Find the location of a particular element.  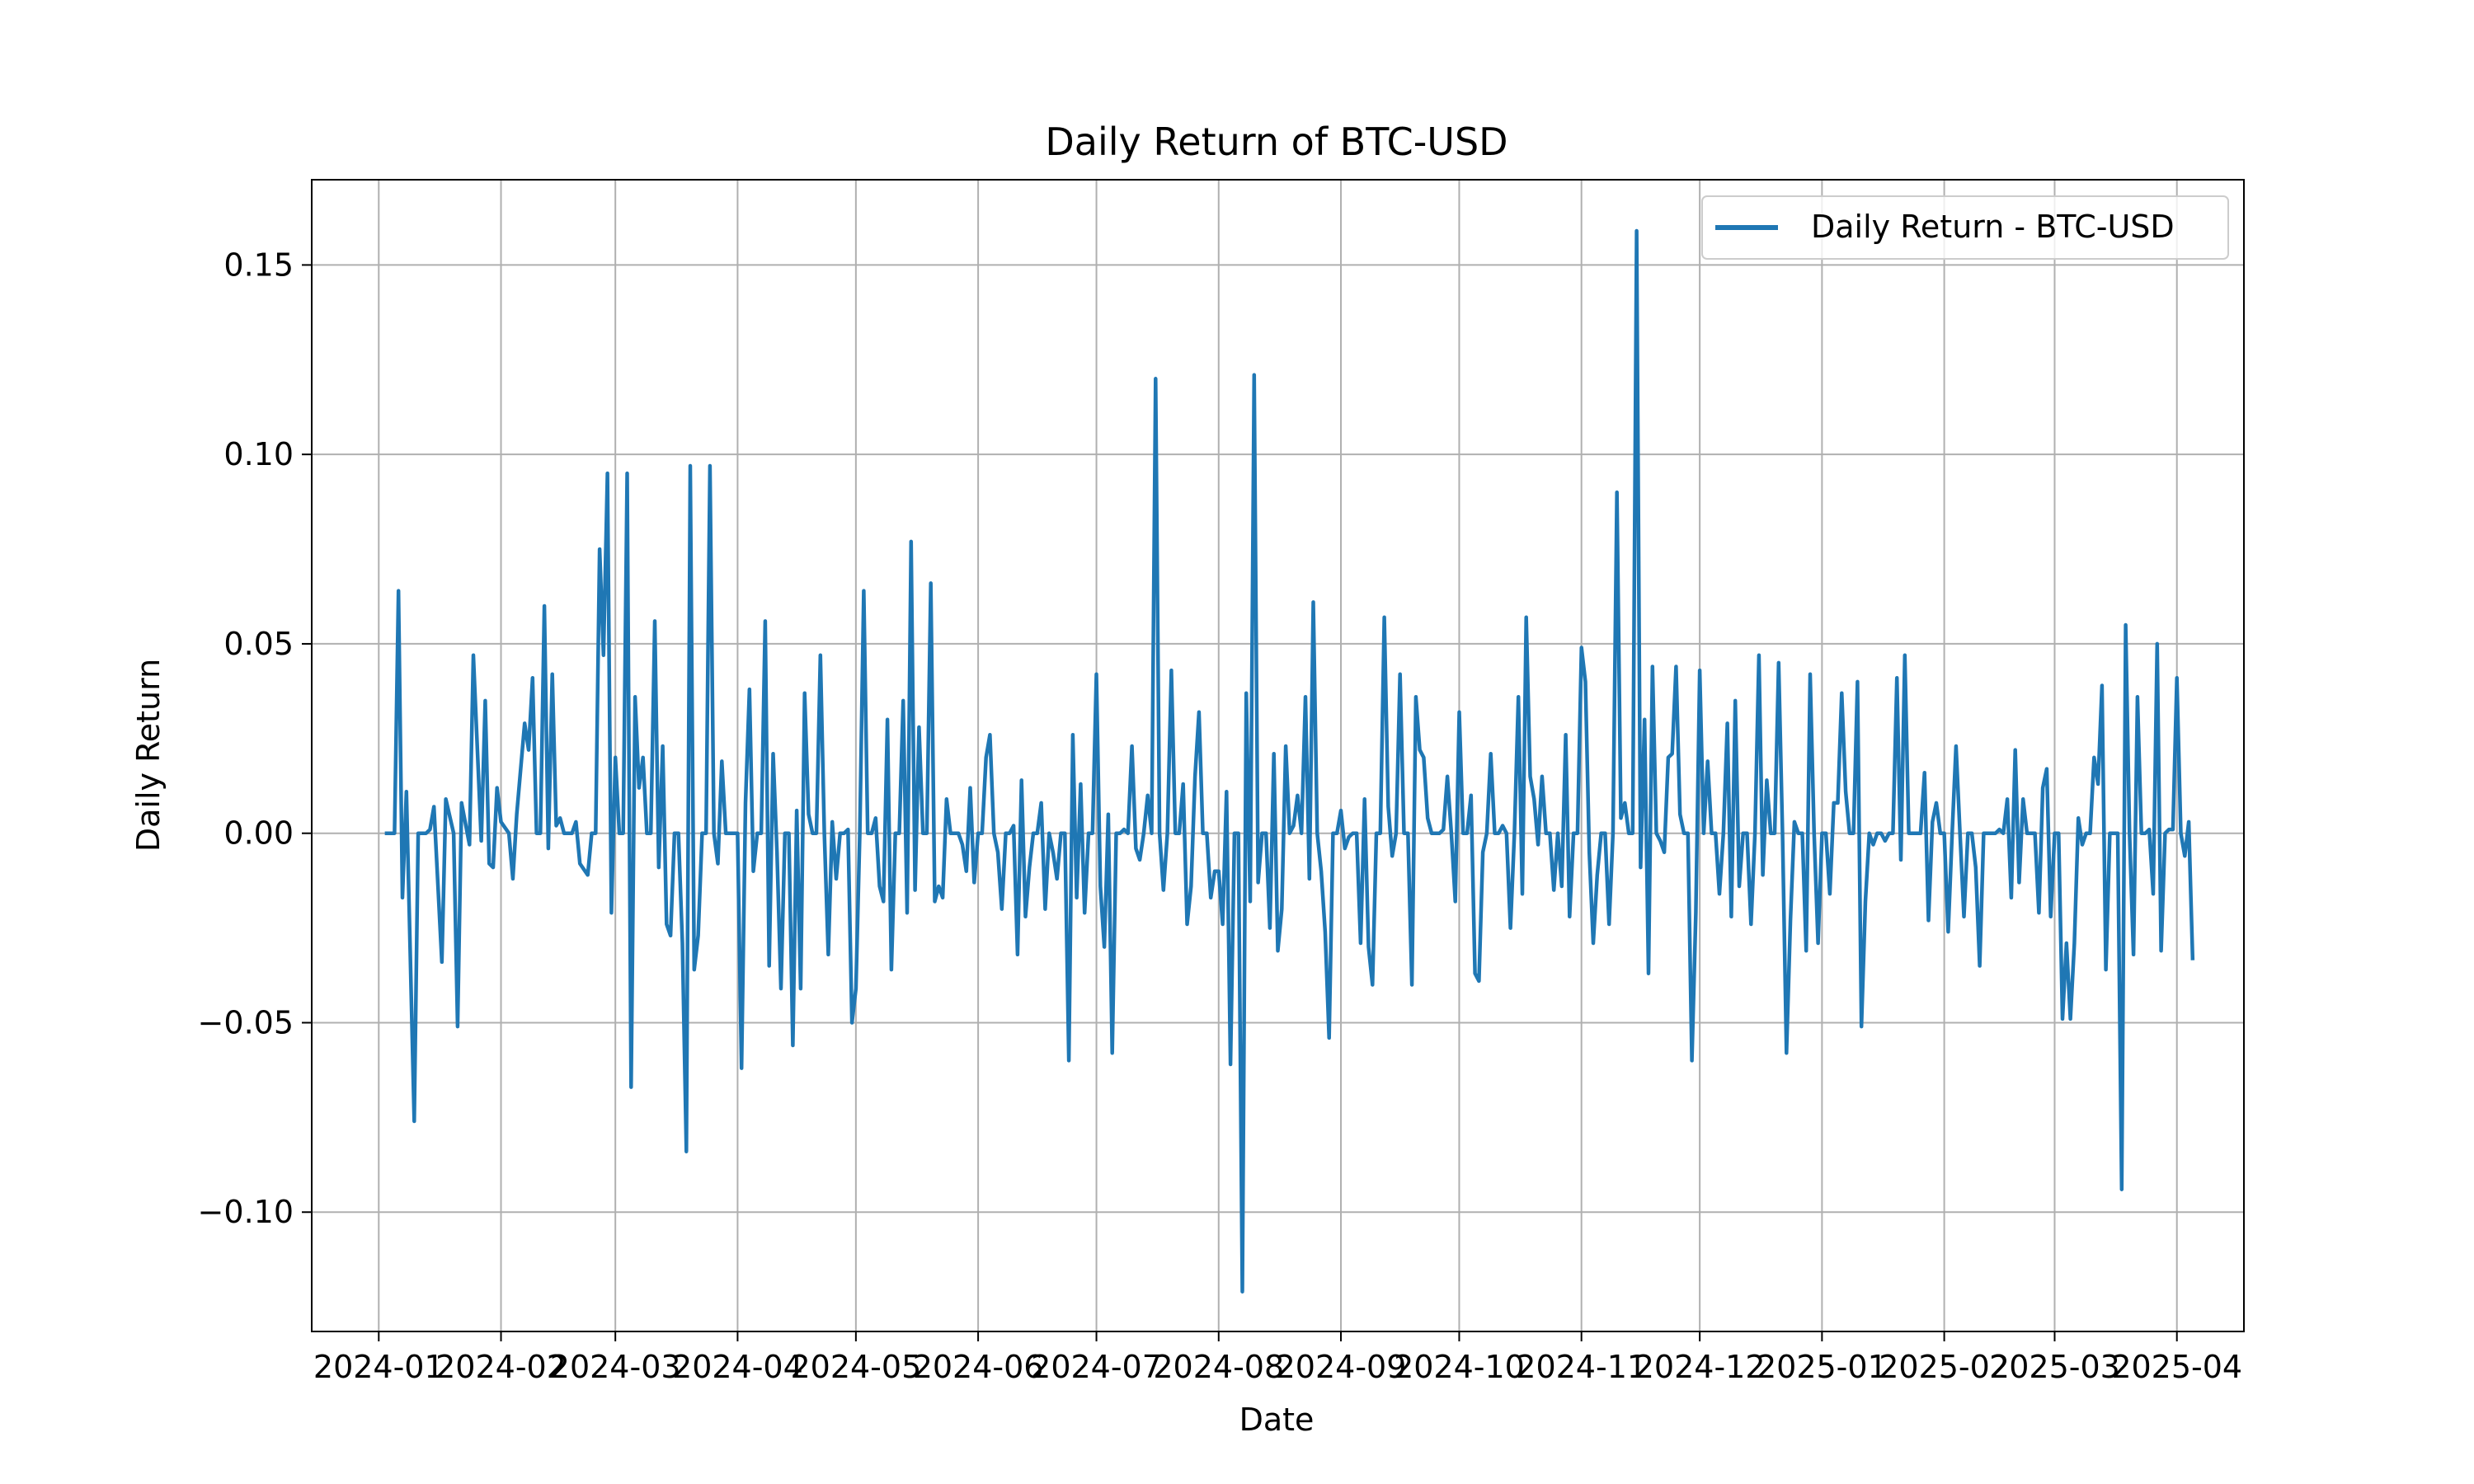

x-tick-label: 2024-06 is located at coordinates (978, 1367).